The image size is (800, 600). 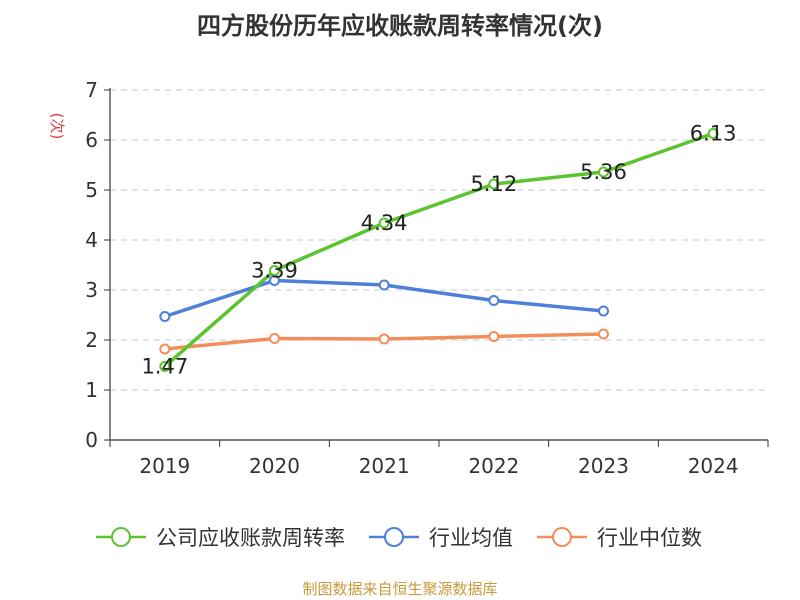 I want to click on data-label: 5.12, so click(x=493, y=184).